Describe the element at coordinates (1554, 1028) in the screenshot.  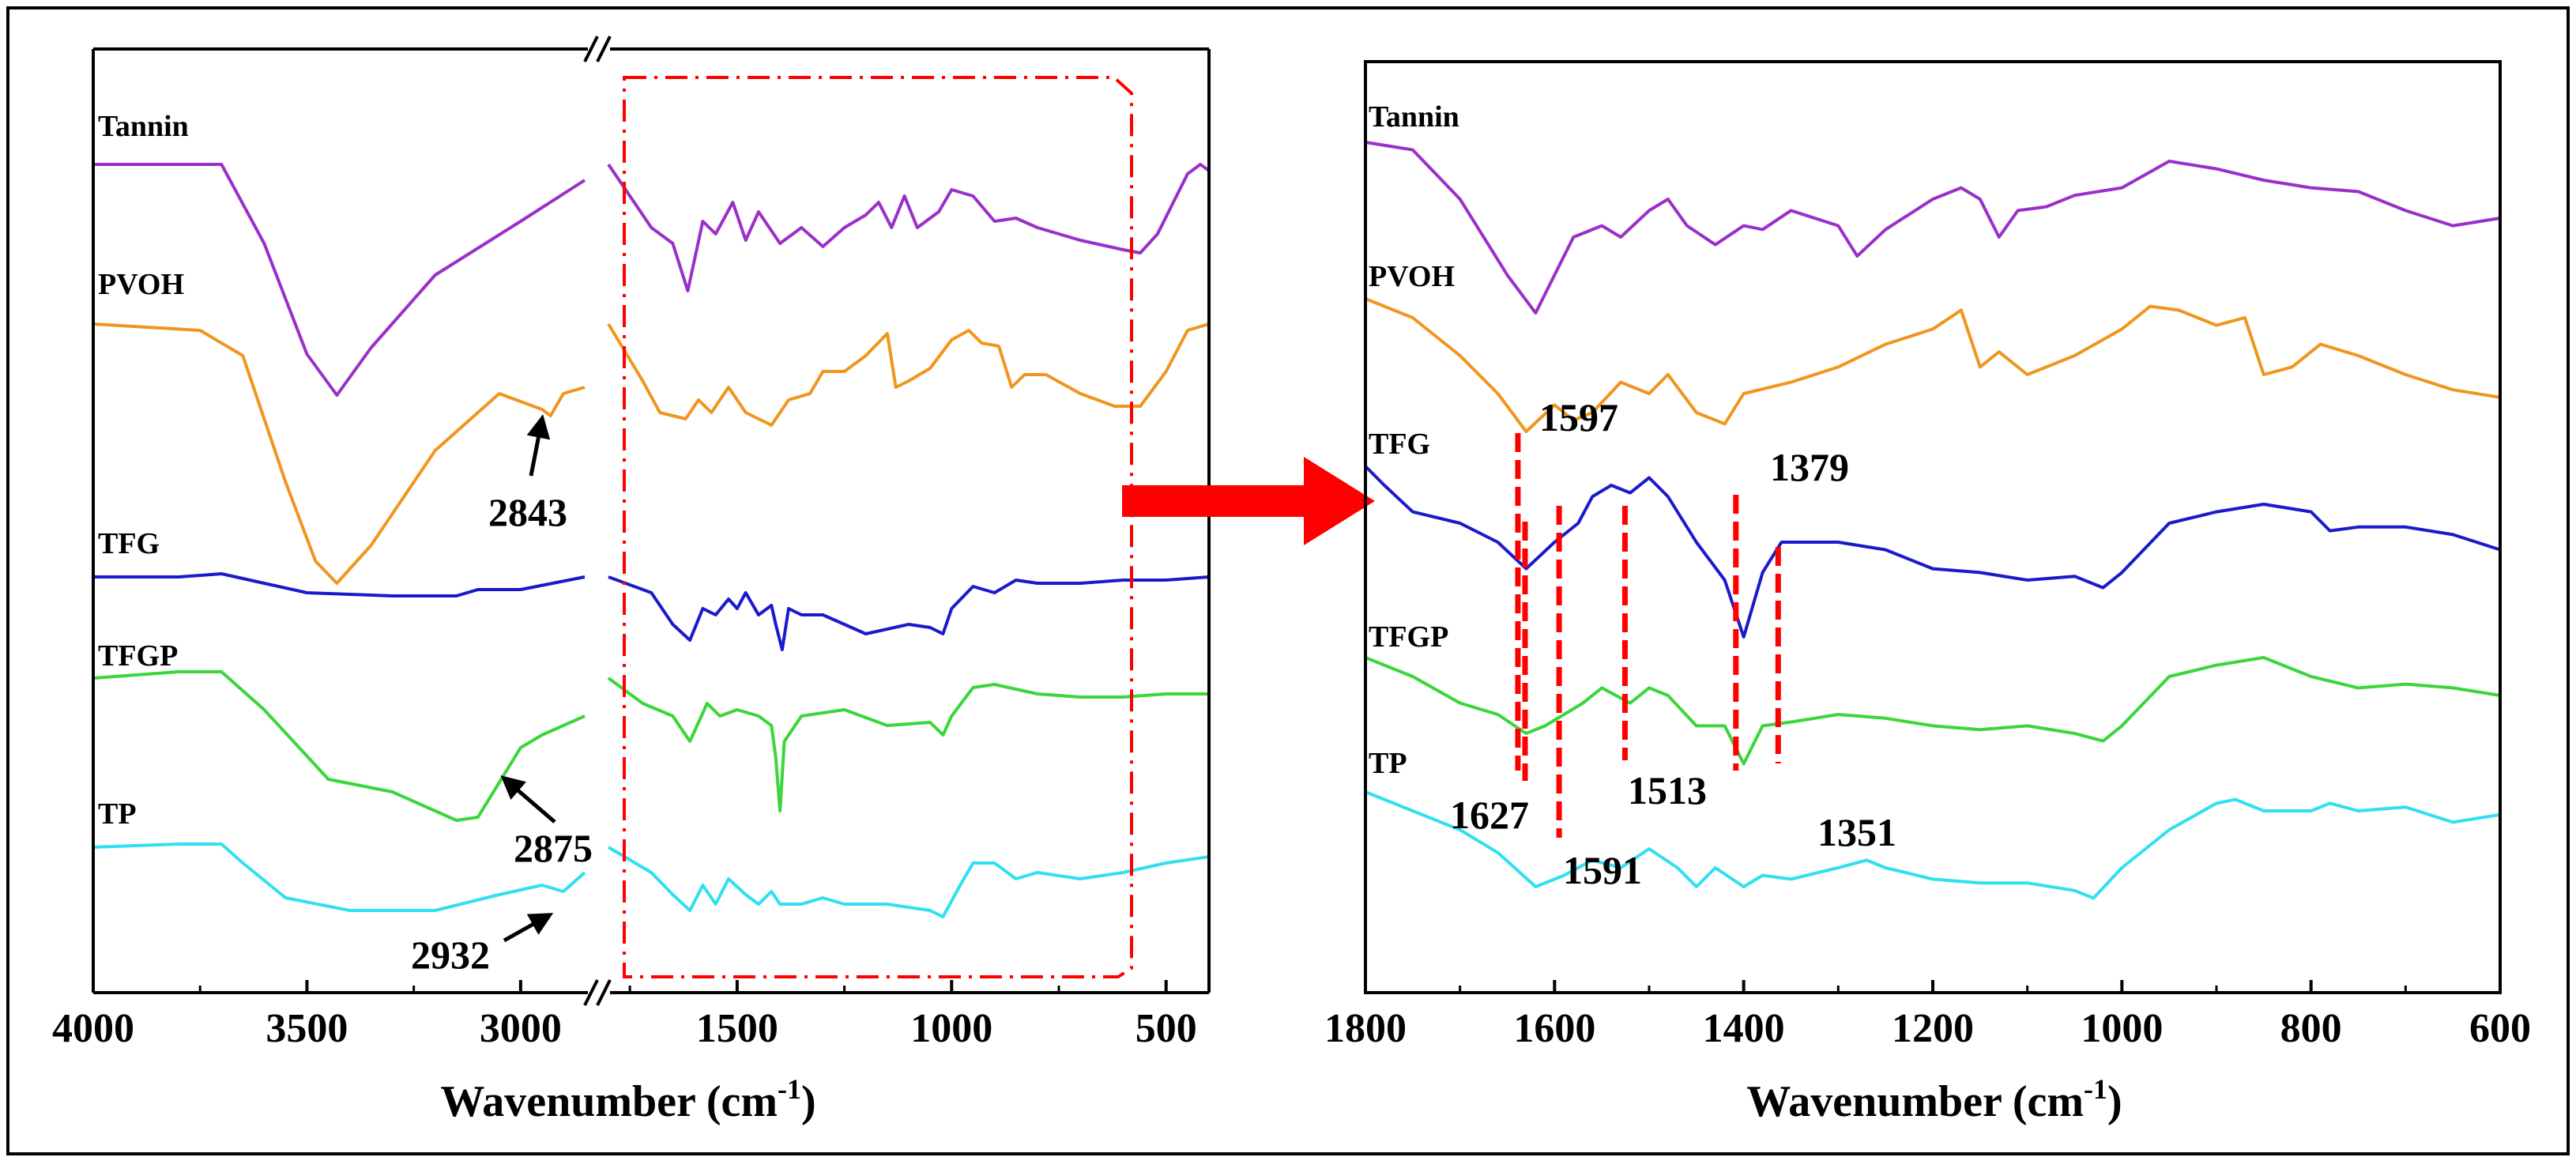
I see `right-x-tick-label-1600: 1600` at that location.